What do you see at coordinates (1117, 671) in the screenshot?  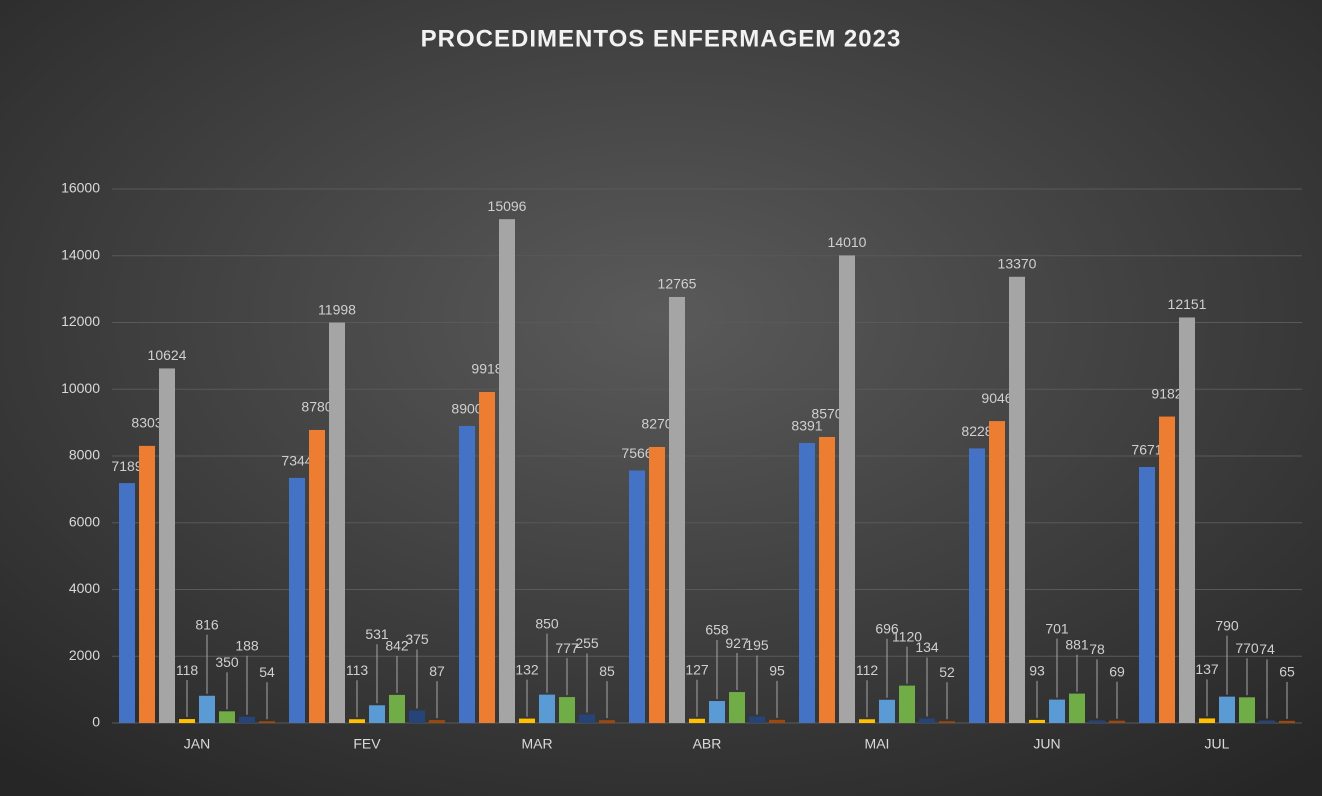 I see `data-label: 69` at bounding box center [1117, 671].